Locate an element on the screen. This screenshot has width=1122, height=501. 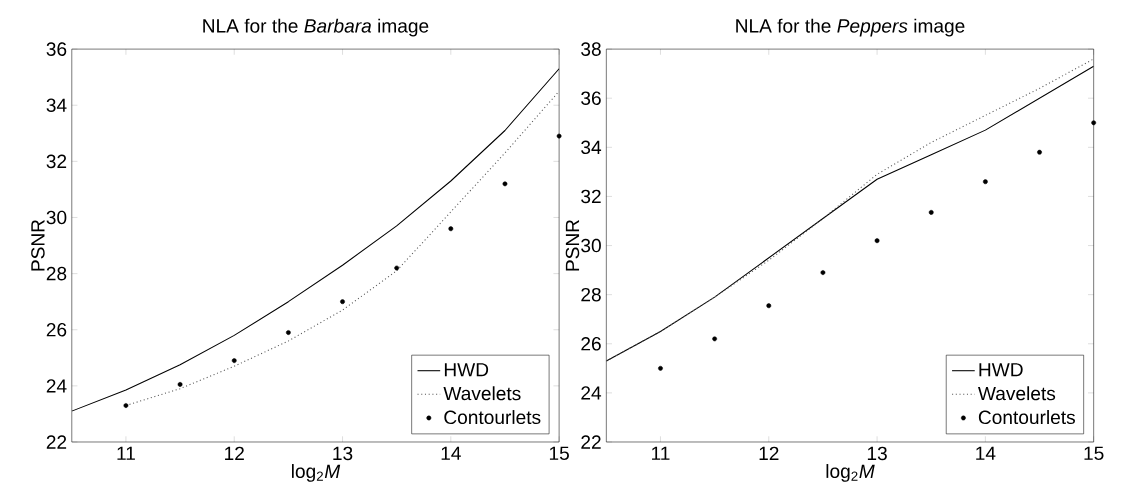
chart-title: NLA for the Barbara image is located at coordinates (316, 27).